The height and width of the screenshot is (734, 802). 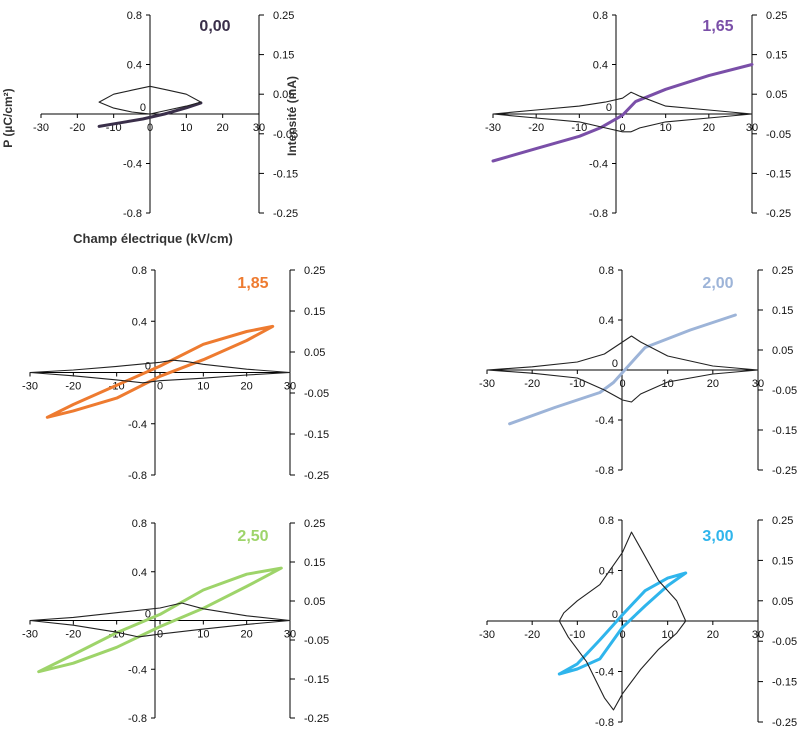 I want to click on composition-label: 1,85, so click(x=252, y=283).